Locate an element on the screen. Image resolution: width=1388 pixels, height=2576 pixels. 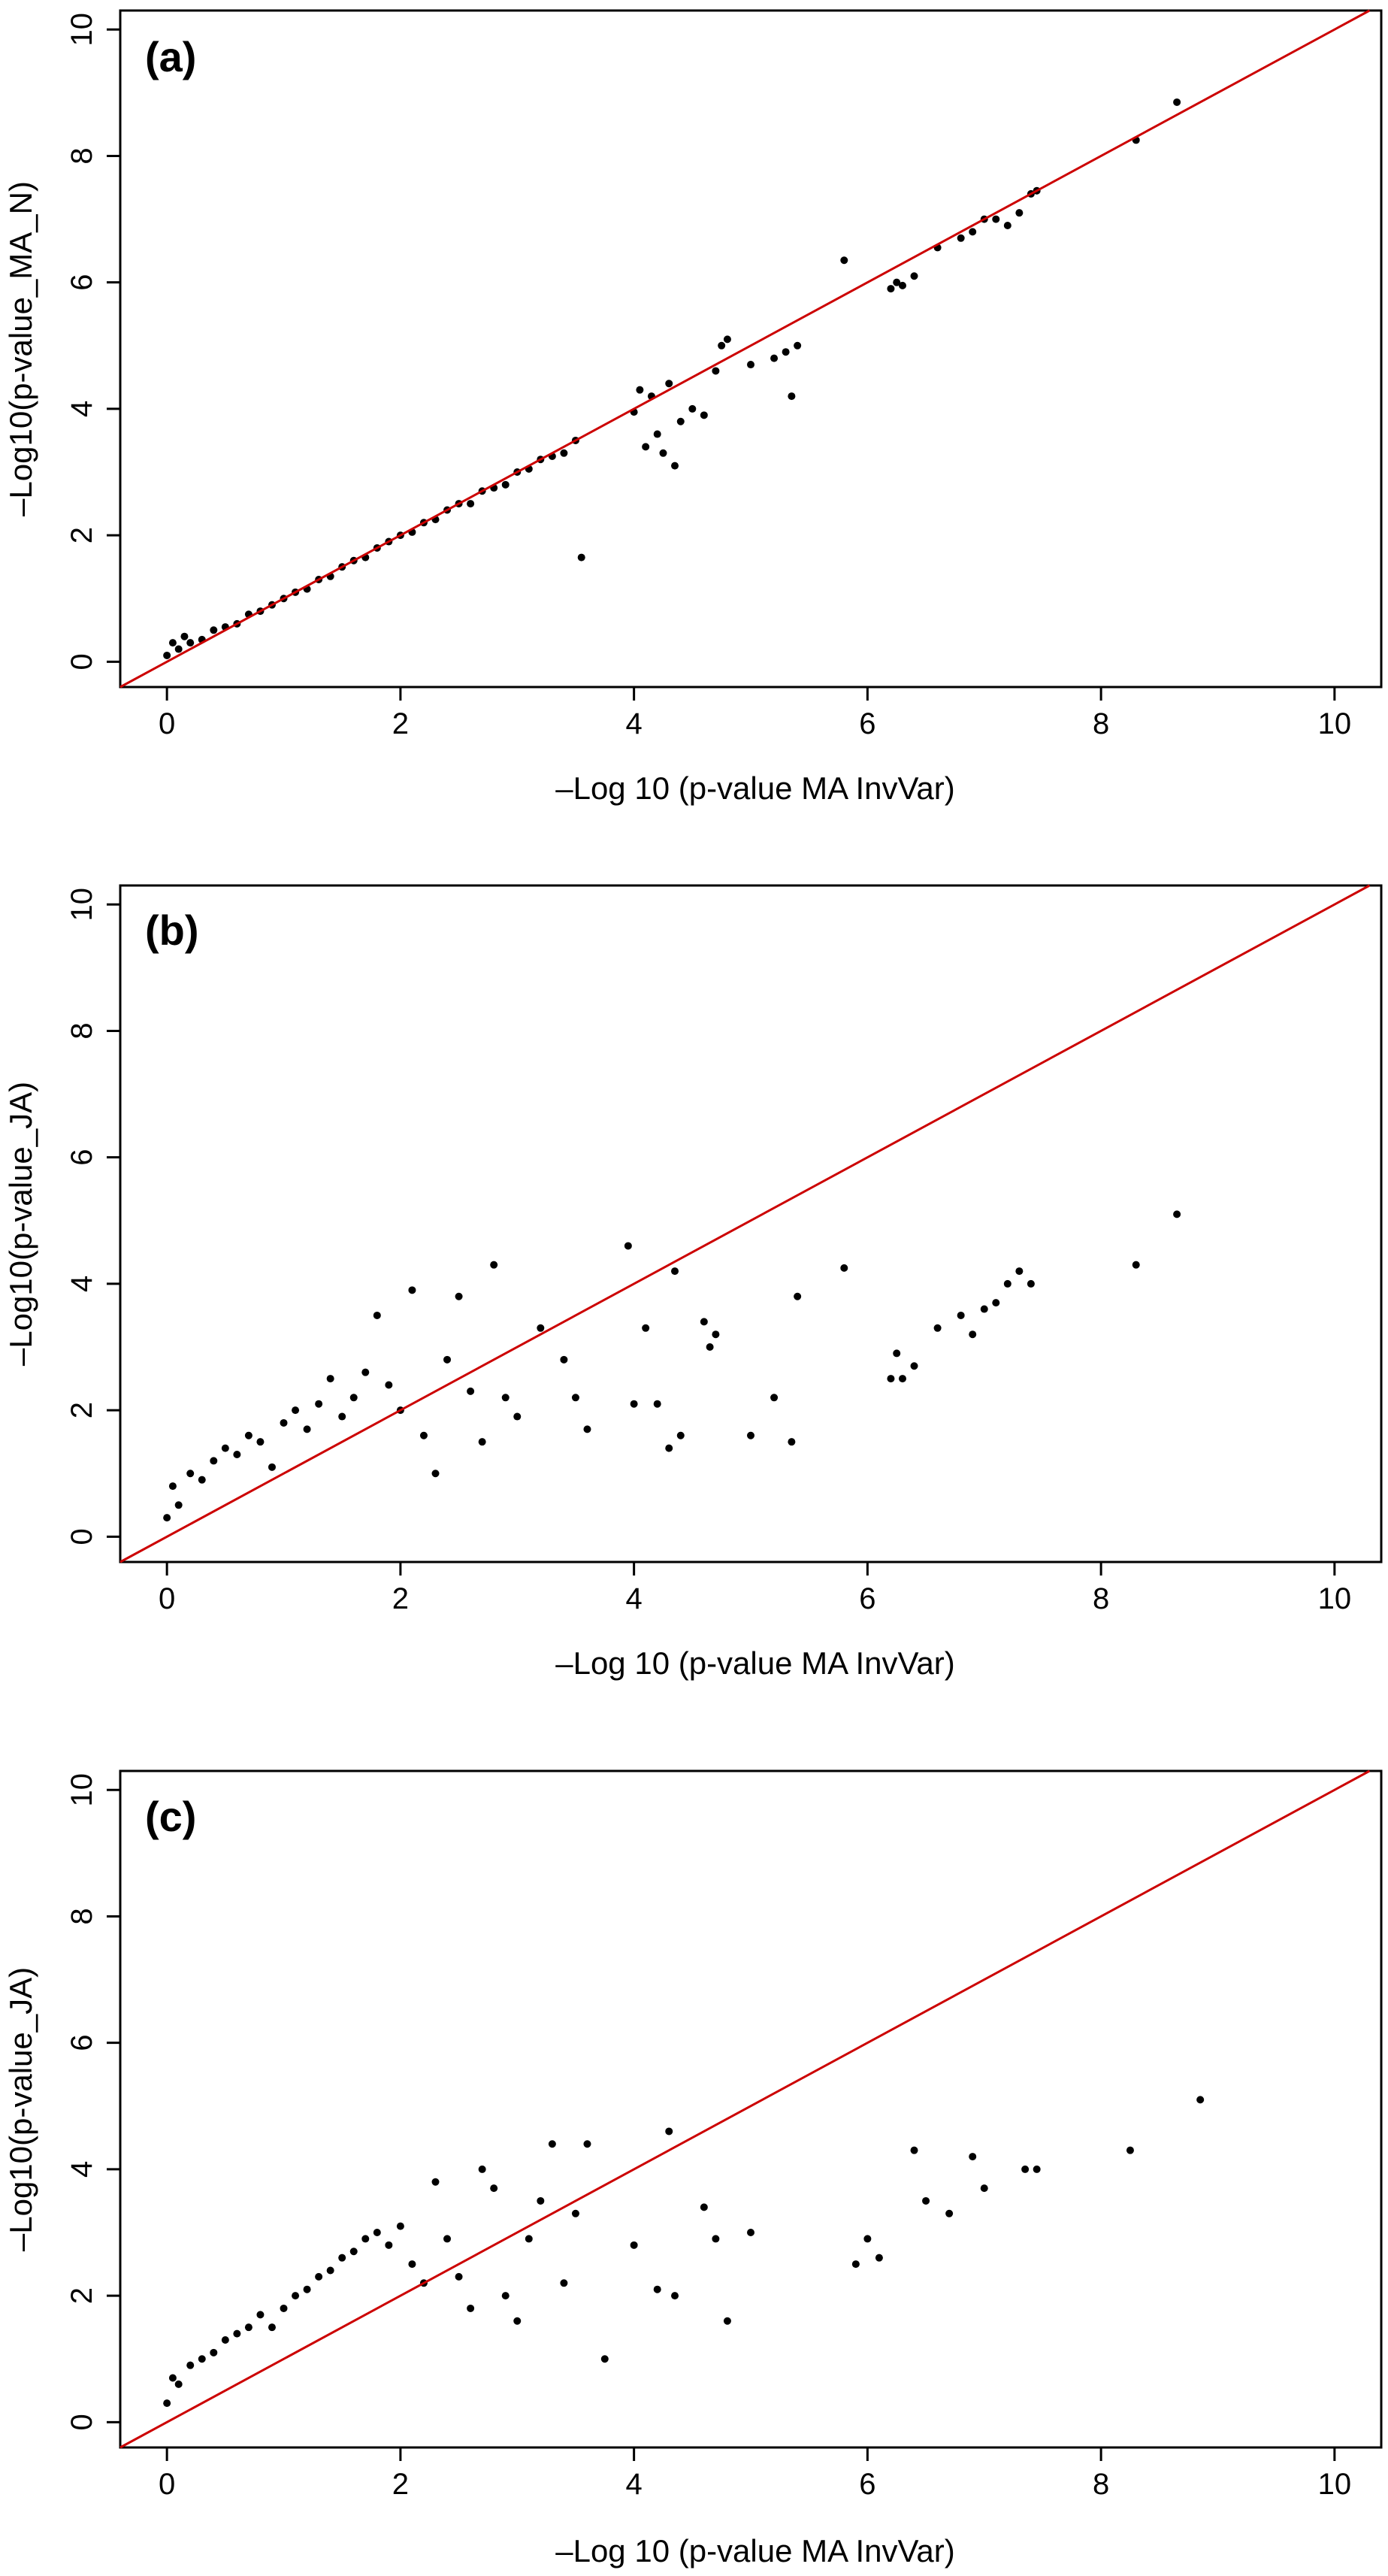
panel-a-y-axis: 0 2 4 6 8 10 is located at coordinates (92, 341).